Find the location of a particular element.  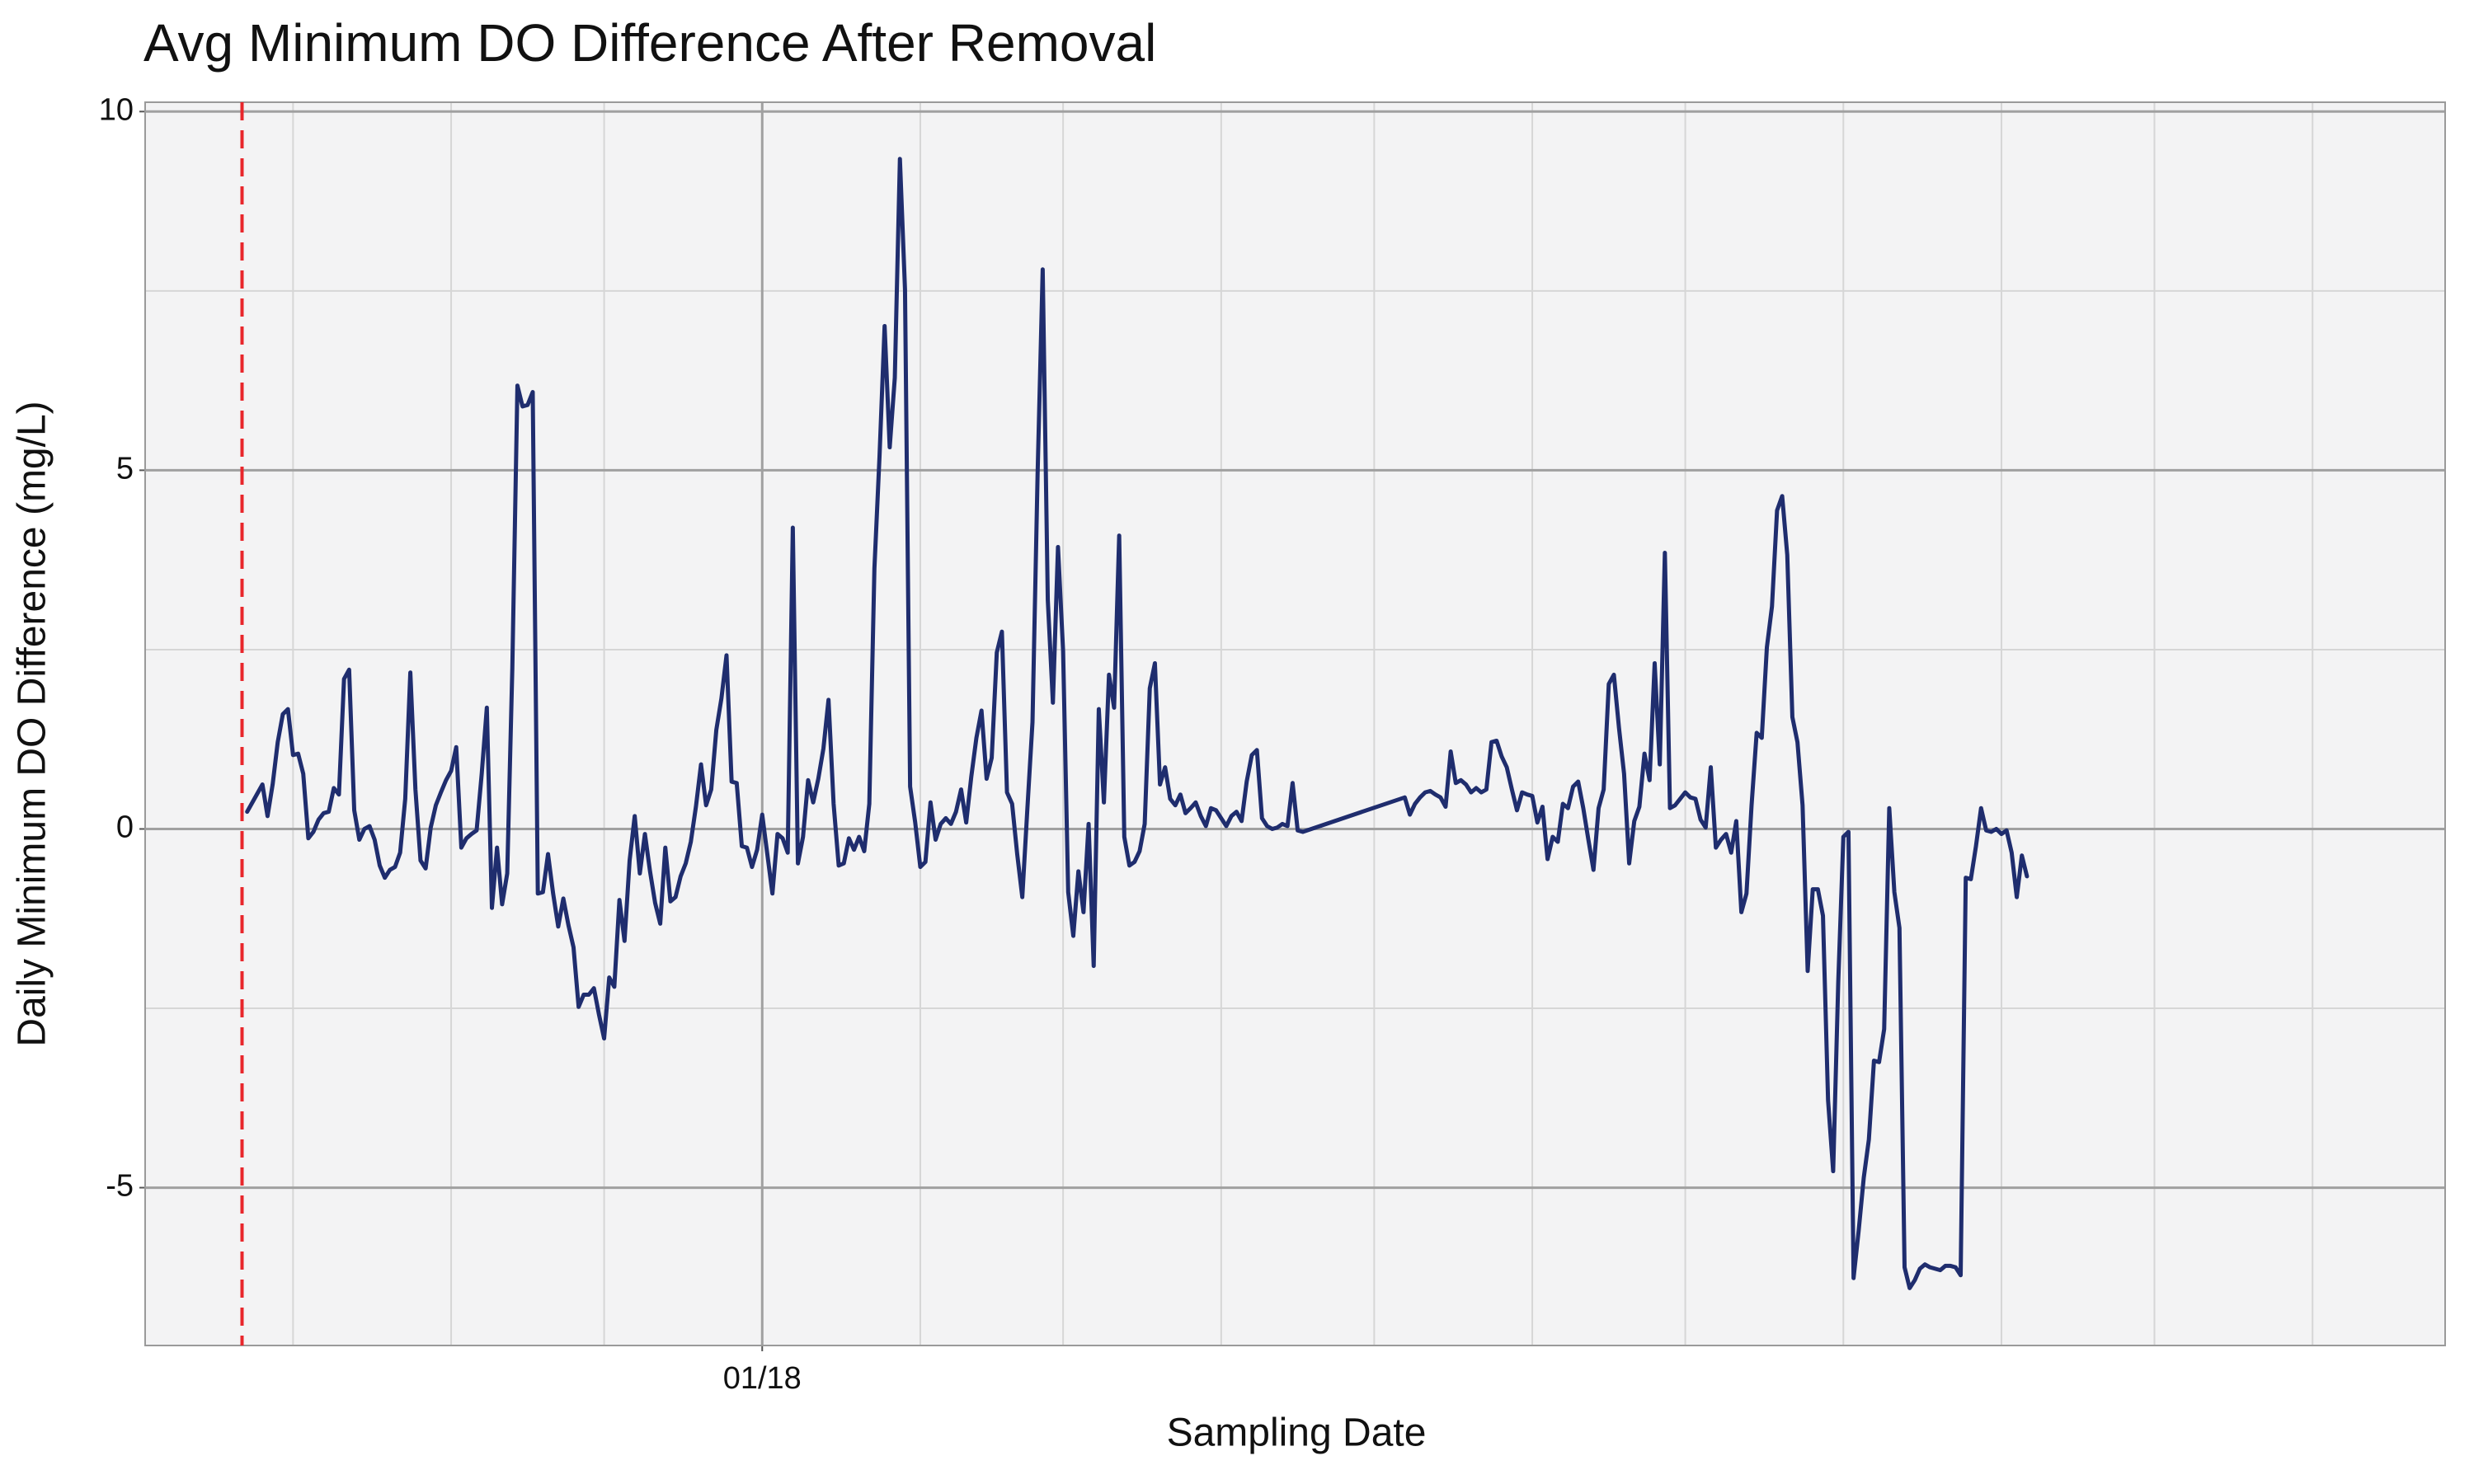

y-tick-label: -5 is located at coordinates (120, 1186).